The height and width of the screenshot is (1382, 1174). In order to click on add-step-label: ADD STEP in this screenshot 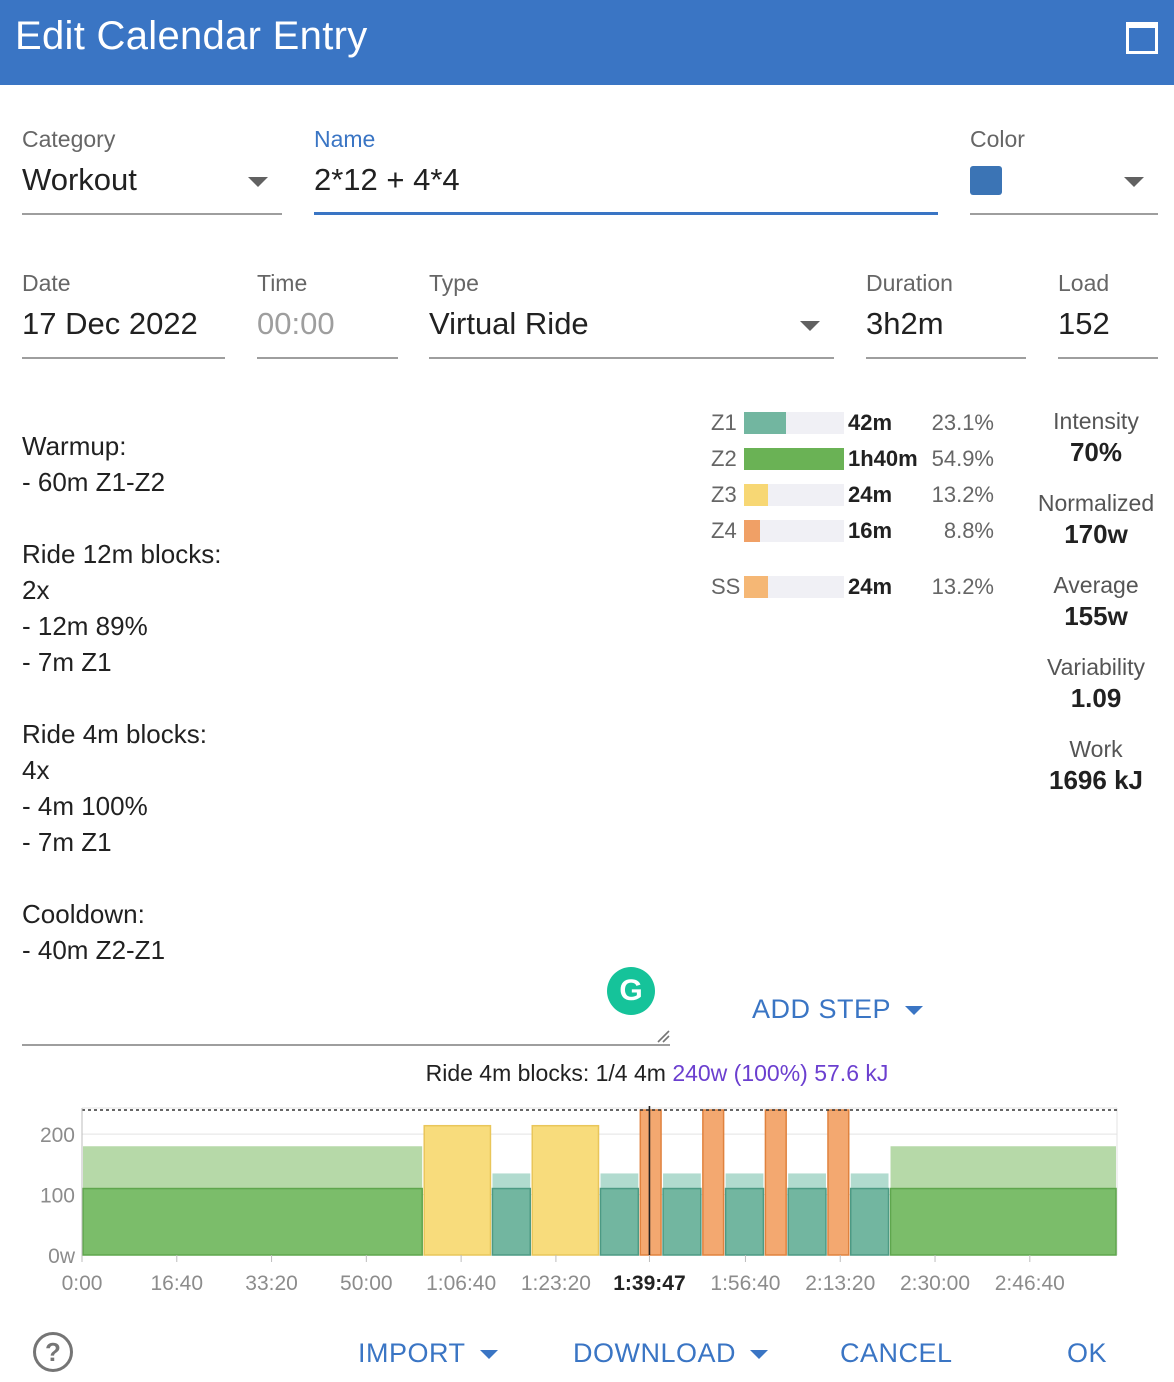, I will do `click(822, 1009)`.